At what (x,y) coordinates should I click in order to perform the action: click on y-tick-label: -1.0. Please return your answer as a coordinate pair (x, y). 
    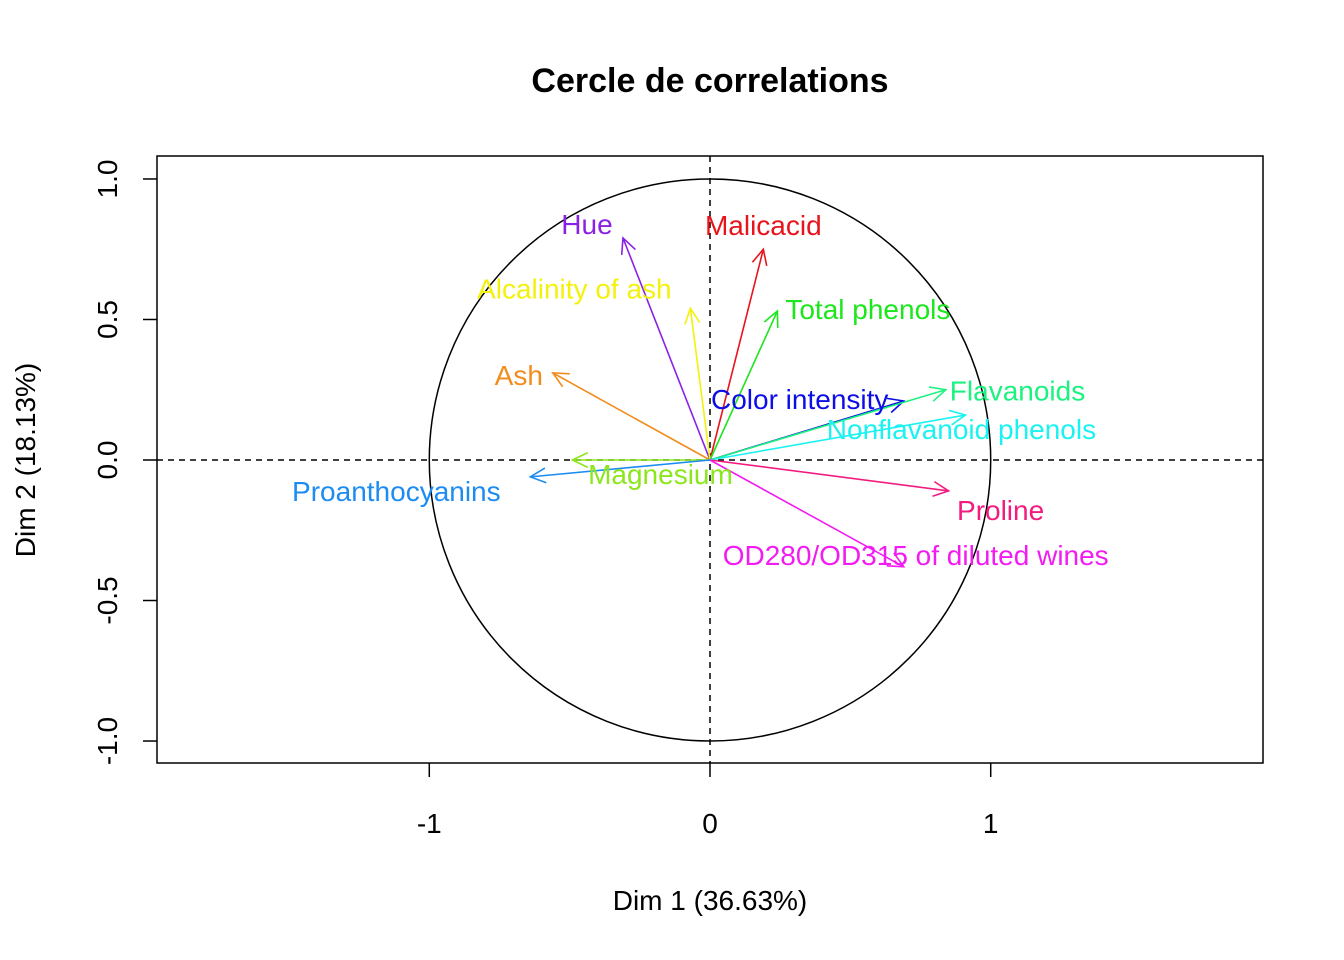
    Looking at the image, I should click on (107, 741).